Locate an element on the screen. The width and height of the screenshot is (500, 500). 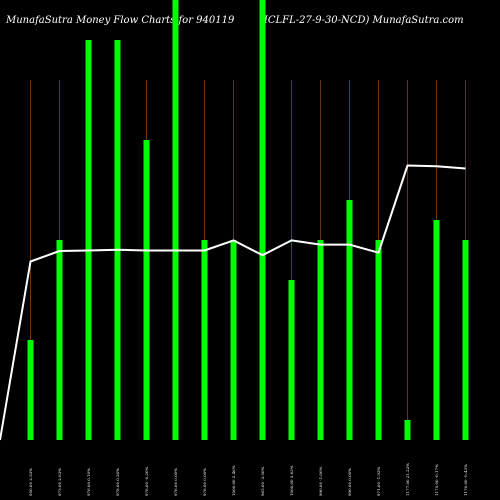
x-tick-label: 978.00 0.20% is located at coordinates (117, 482).